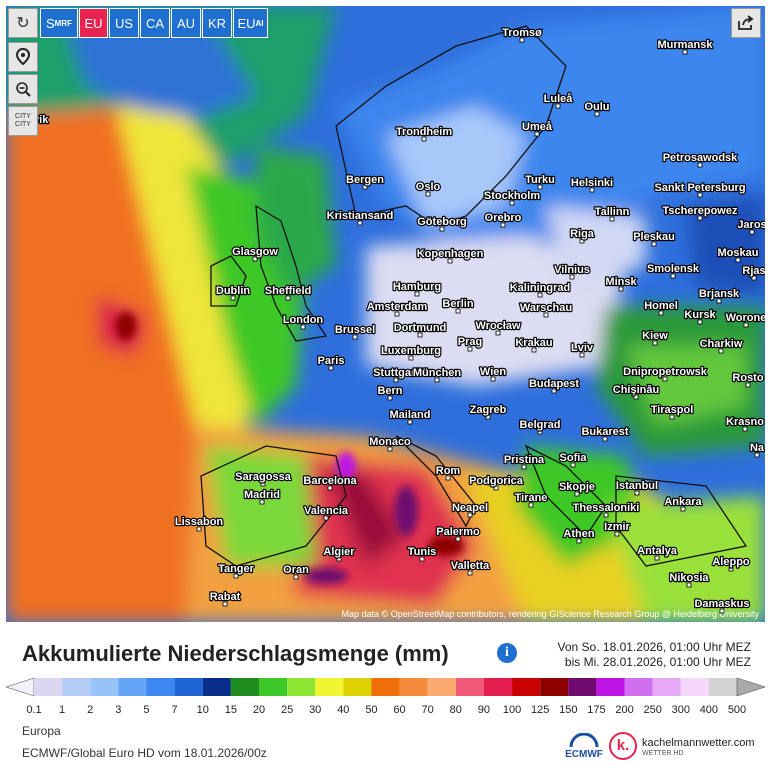 The height and width of the screenshot is (770, 771). What do you see at coordinates (118, 710) in the screenshot?
I see `legend-label: 3` at bounding box center [118, 710].